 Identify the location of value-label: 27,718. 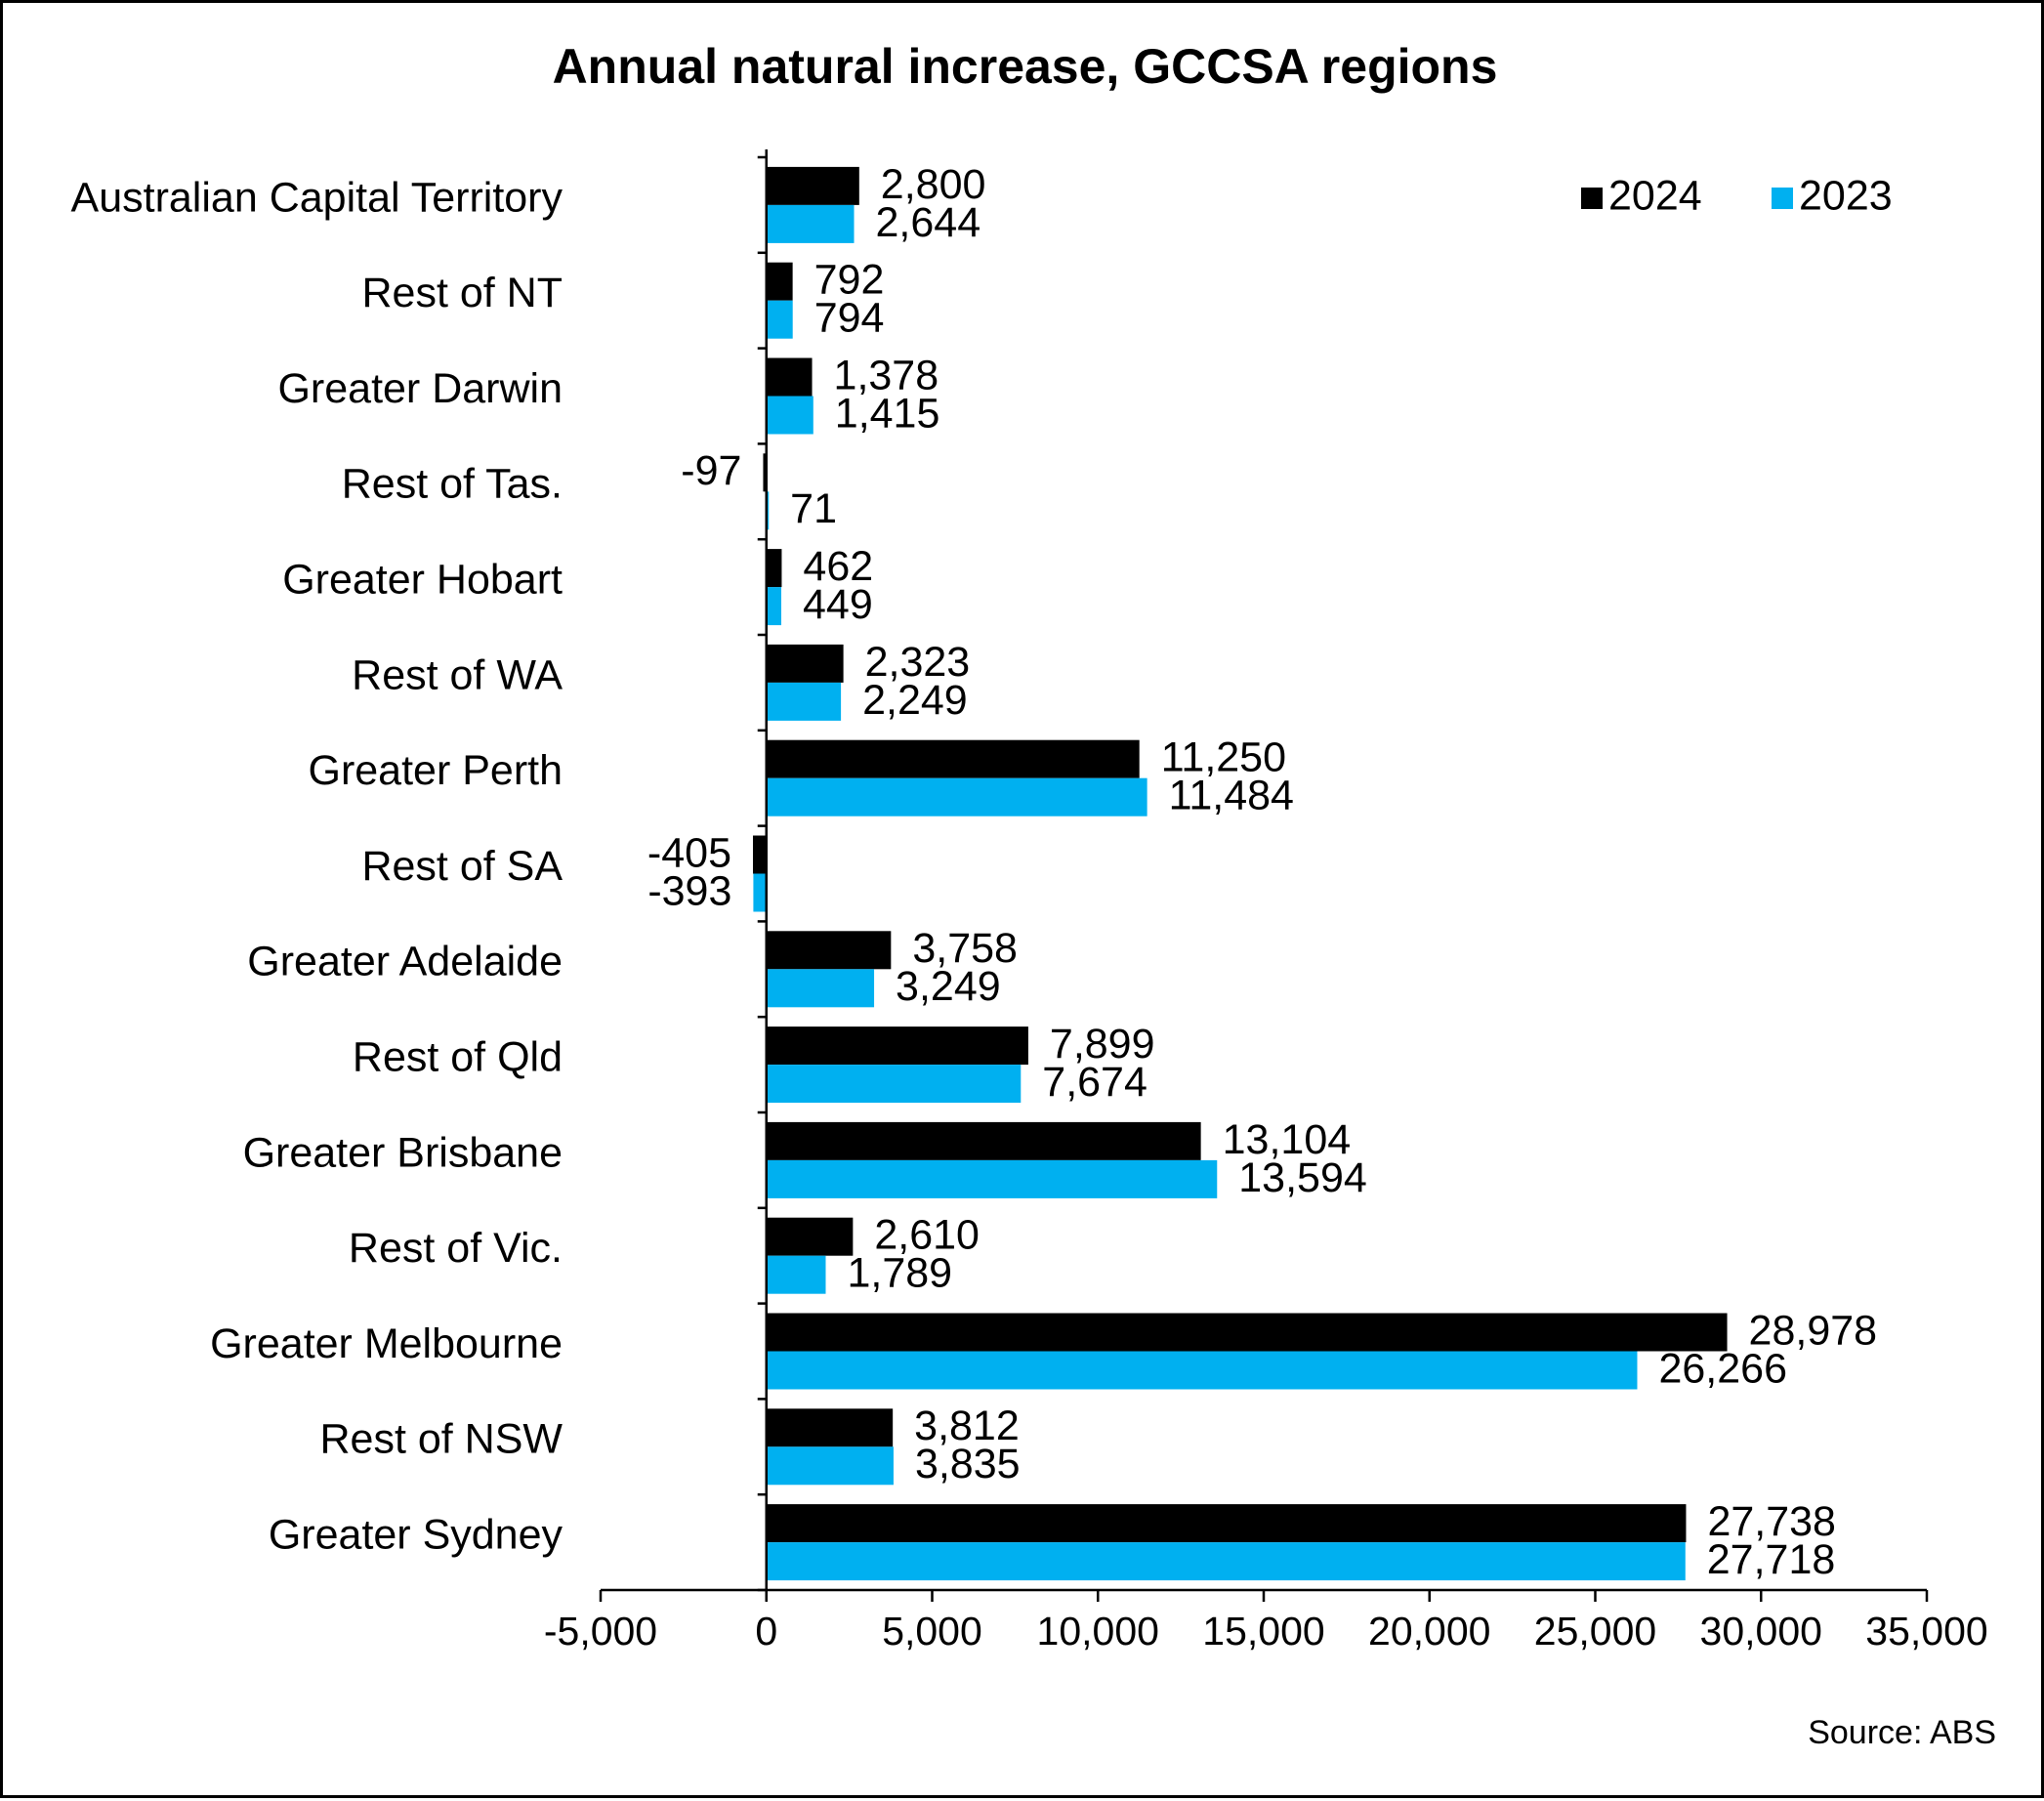
(1771, 1559).